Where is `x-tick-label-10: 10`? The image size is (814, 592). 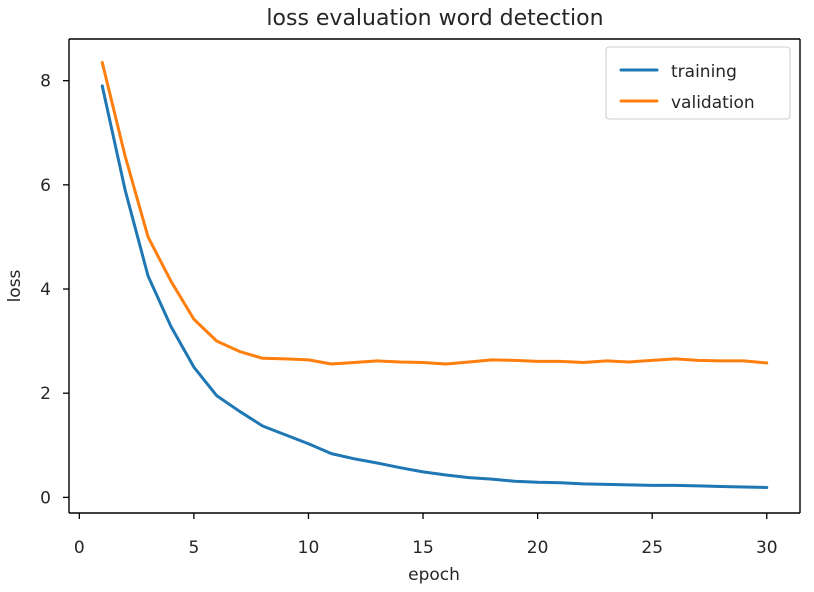 x-tick-label-10: 10 is located at coordinates (309, 548).